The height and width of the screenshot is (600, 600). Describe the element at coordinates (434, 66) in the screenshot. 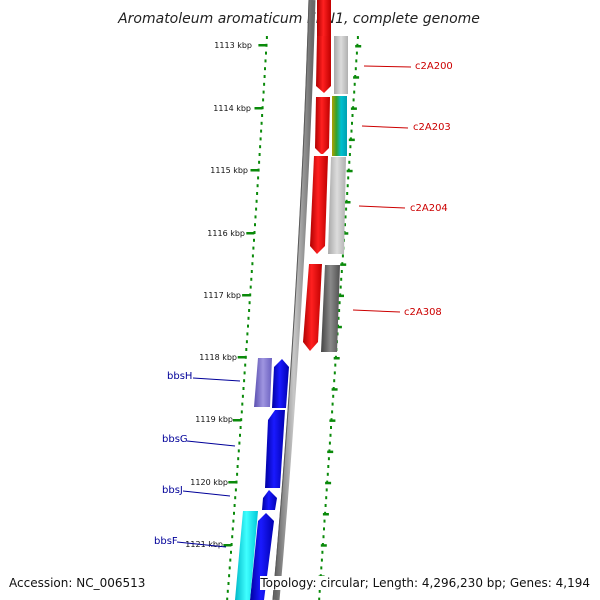

I see `gene-label-c2A200: c2A200` at that location.